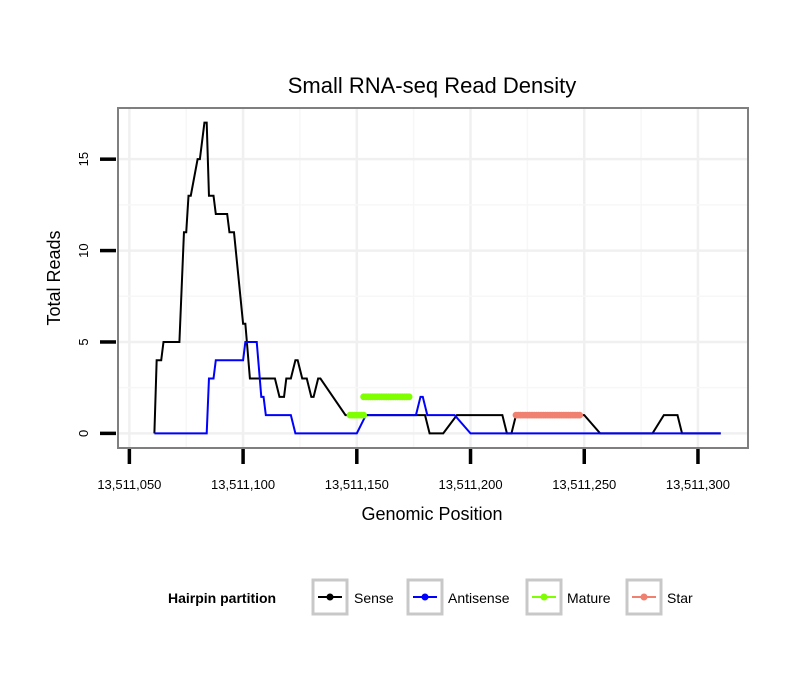 The image size is (810, 695). Describe the element at coordinates (584, 484) in the screenshot. I see `x-tick-label: 13,511,250` at that location.